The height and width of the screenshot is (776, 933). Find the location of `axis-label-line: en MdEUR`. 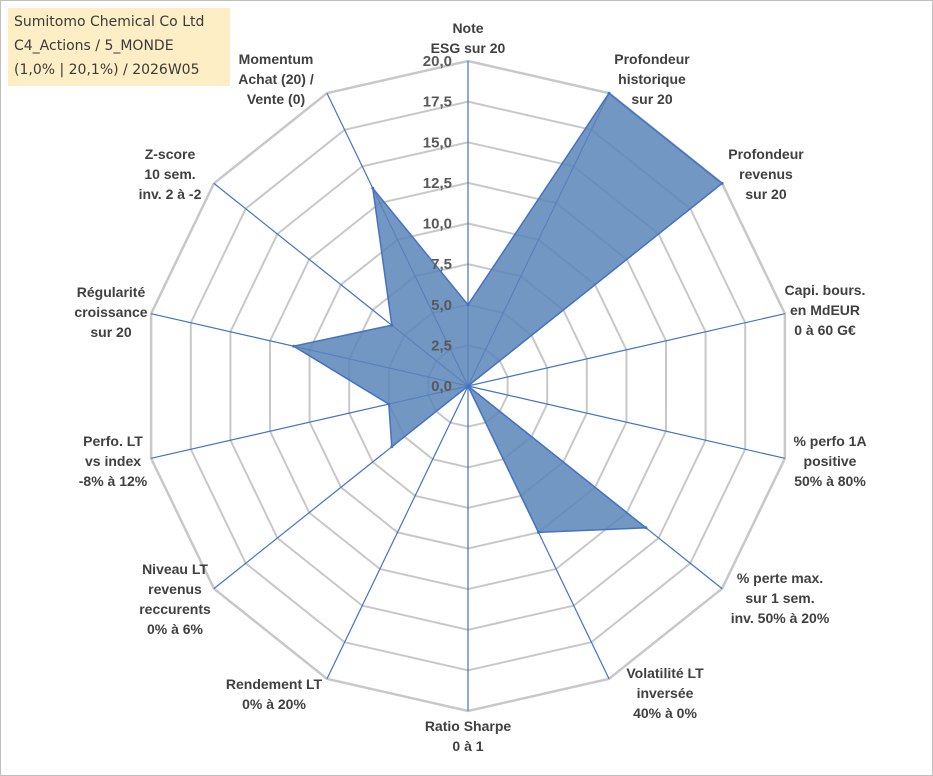

axis-label-line: en MdEUR is located at coordinates (825, 310).